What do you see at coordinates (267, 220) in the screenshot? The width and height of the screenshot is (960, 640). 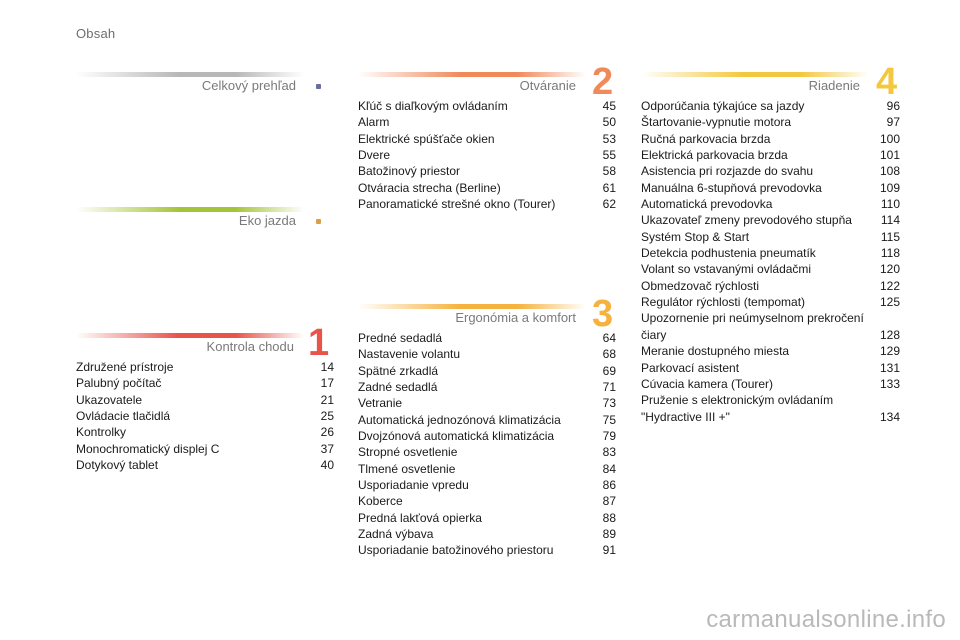 I see `section-title: Eko jazda` at bounding box center [267, 220].